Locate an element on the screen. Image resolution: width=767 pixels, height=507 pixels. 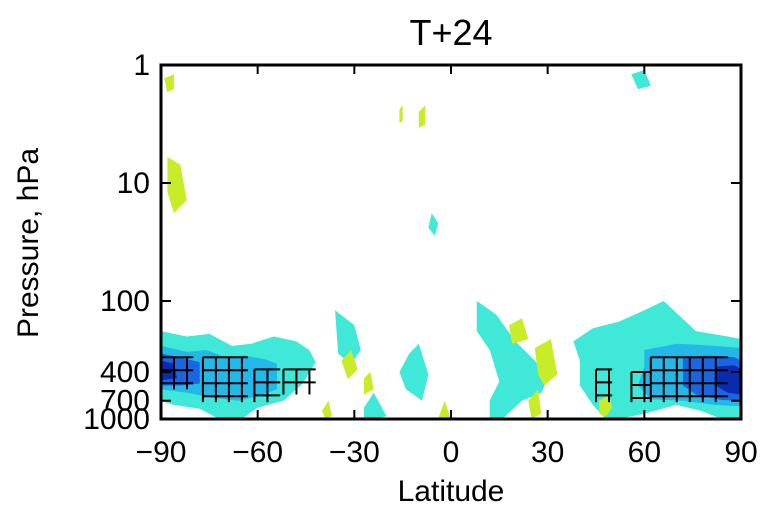
y-tick-label: 400 is located at coordinates (125, 372).